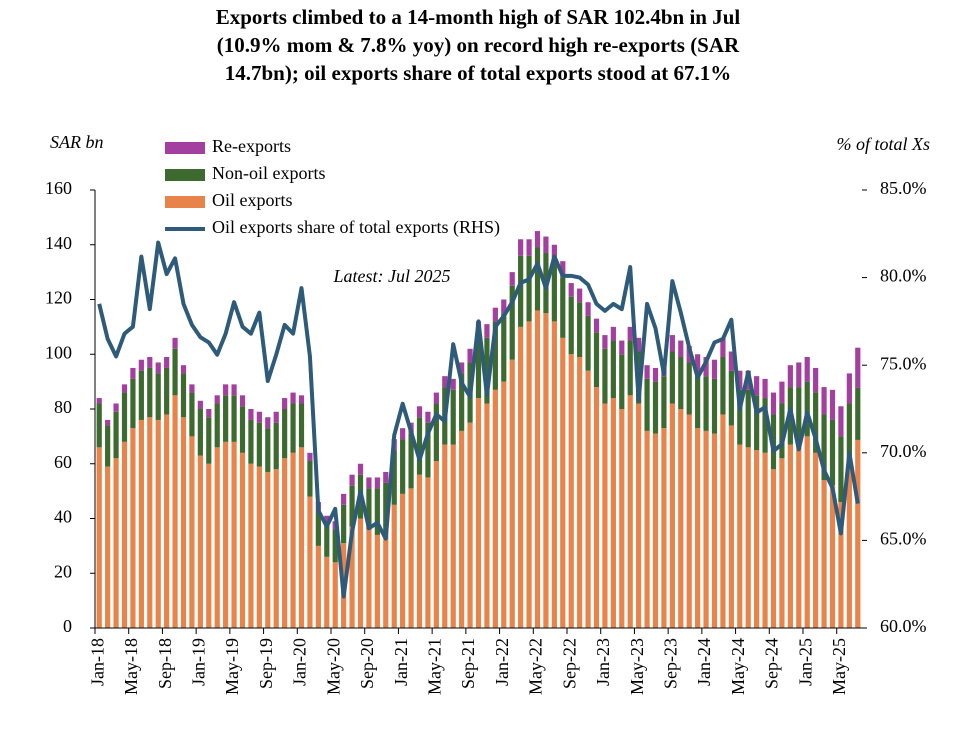  Describe the element at coordinates (392, 276) in the screenshot. I see `annotation: Latest: Jul 2025` at that location.